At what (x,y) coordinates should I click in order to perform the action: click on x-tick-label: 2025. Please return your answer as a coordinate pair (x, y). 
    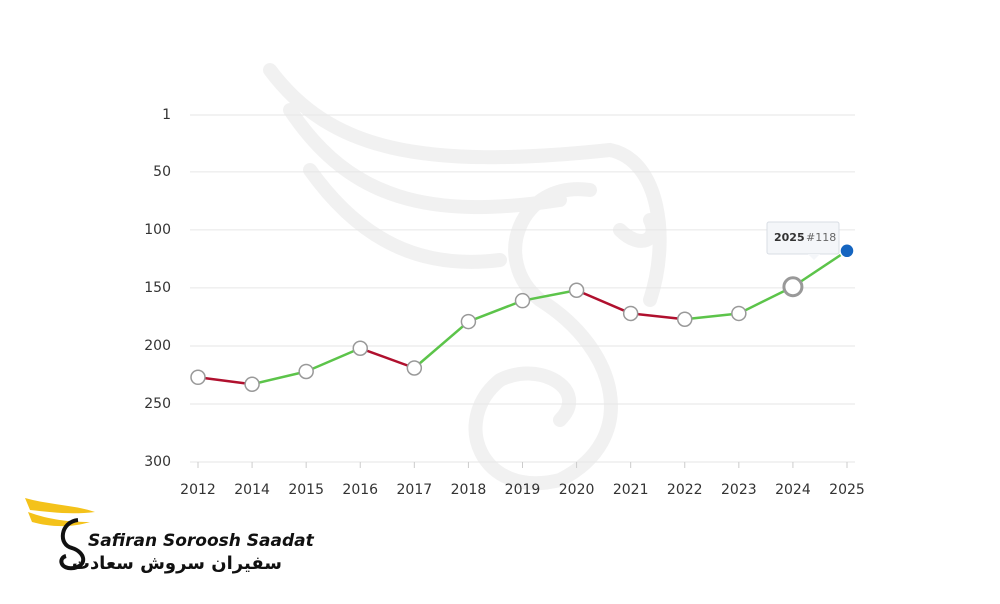
    Looking at the image, I should click on (847, 490).